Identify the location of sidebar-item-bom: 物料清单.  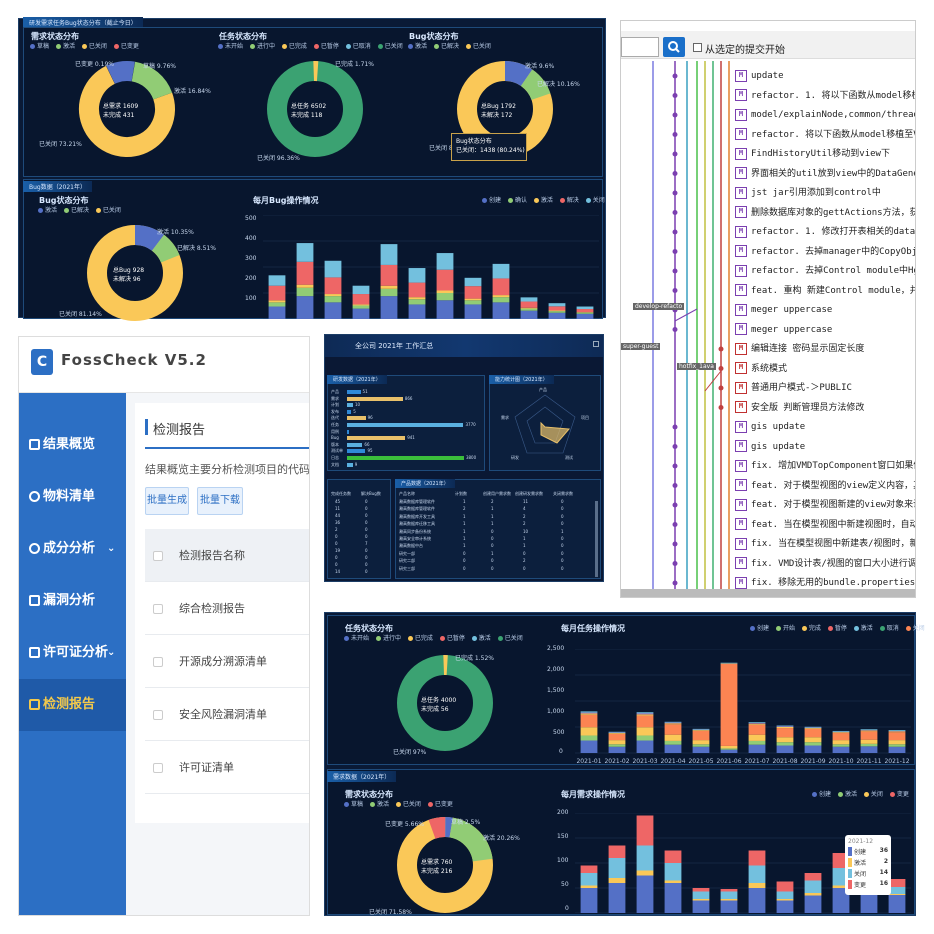
(72, 497).